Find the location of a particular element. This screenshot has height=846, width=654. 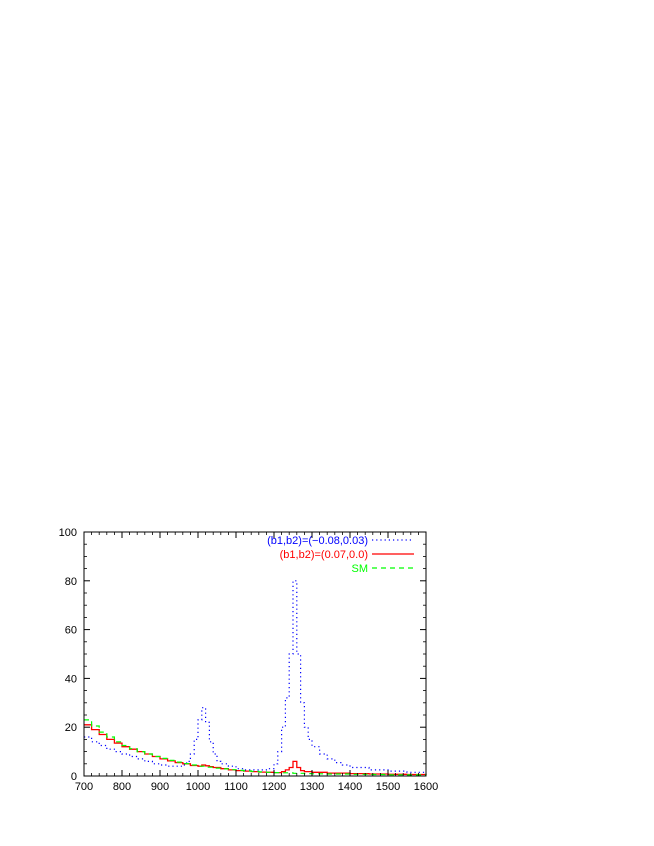

x-tick-label: 900 is located at coordinates (160, 787).